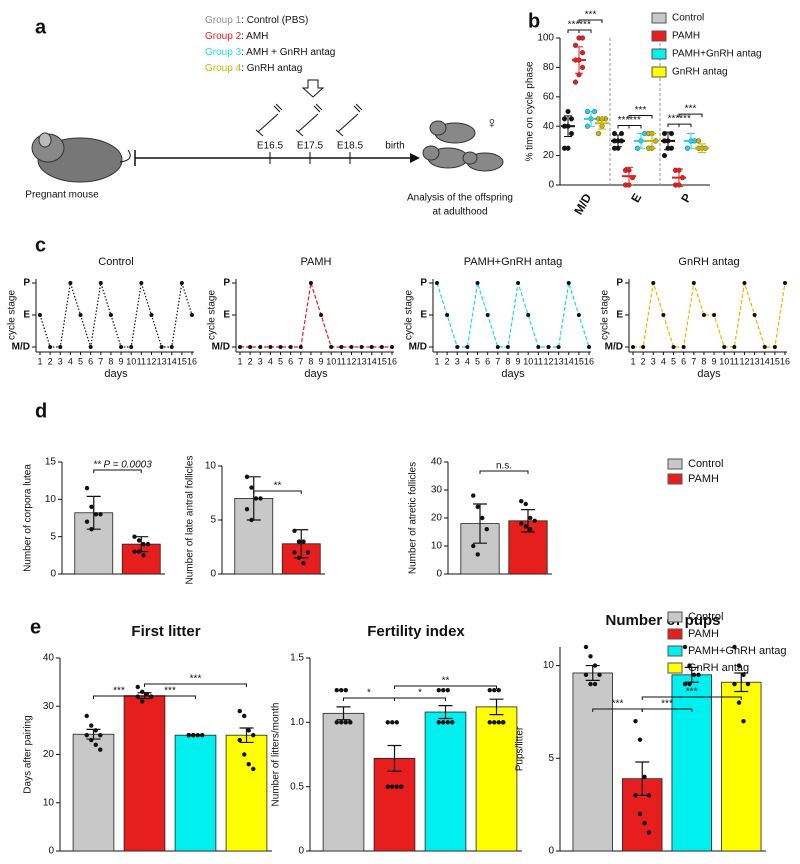  What do you see at coordinates (413, 518) in the screenshot?
I see `y-axis-label: Number of atretic follicles` at bounding box center [413, 518].